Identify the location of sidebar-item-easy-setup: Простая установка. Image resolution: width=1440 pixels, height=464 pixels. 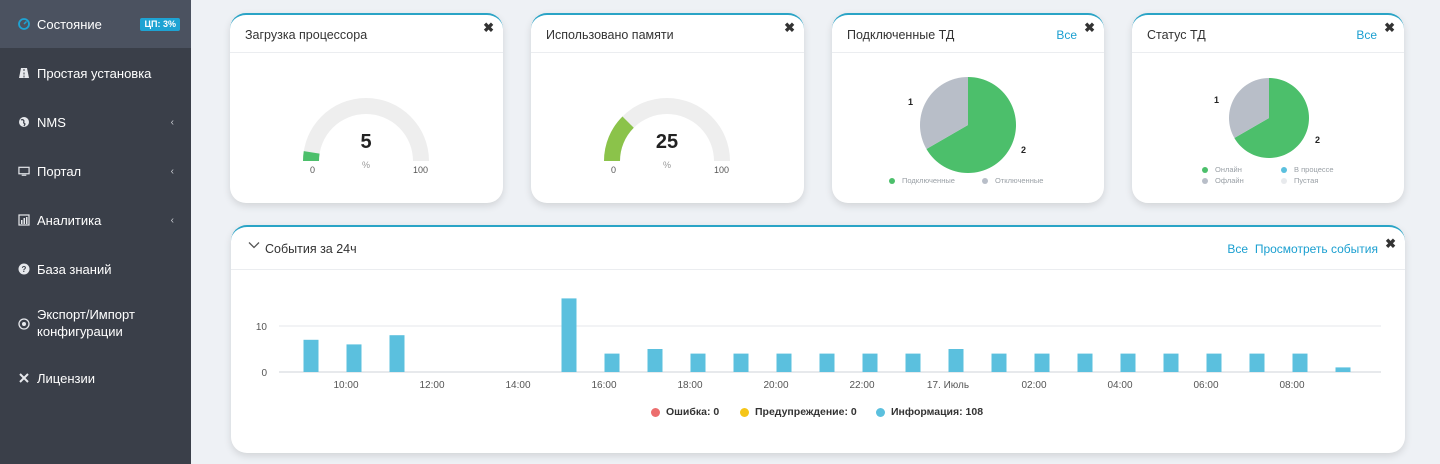
(95, 73).